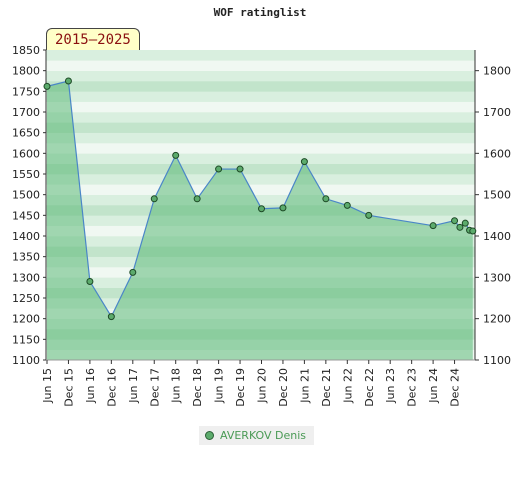 This screenshot has width=520, height=480. I want to click on y-tick-label-left: 1750, so click(26, 91).